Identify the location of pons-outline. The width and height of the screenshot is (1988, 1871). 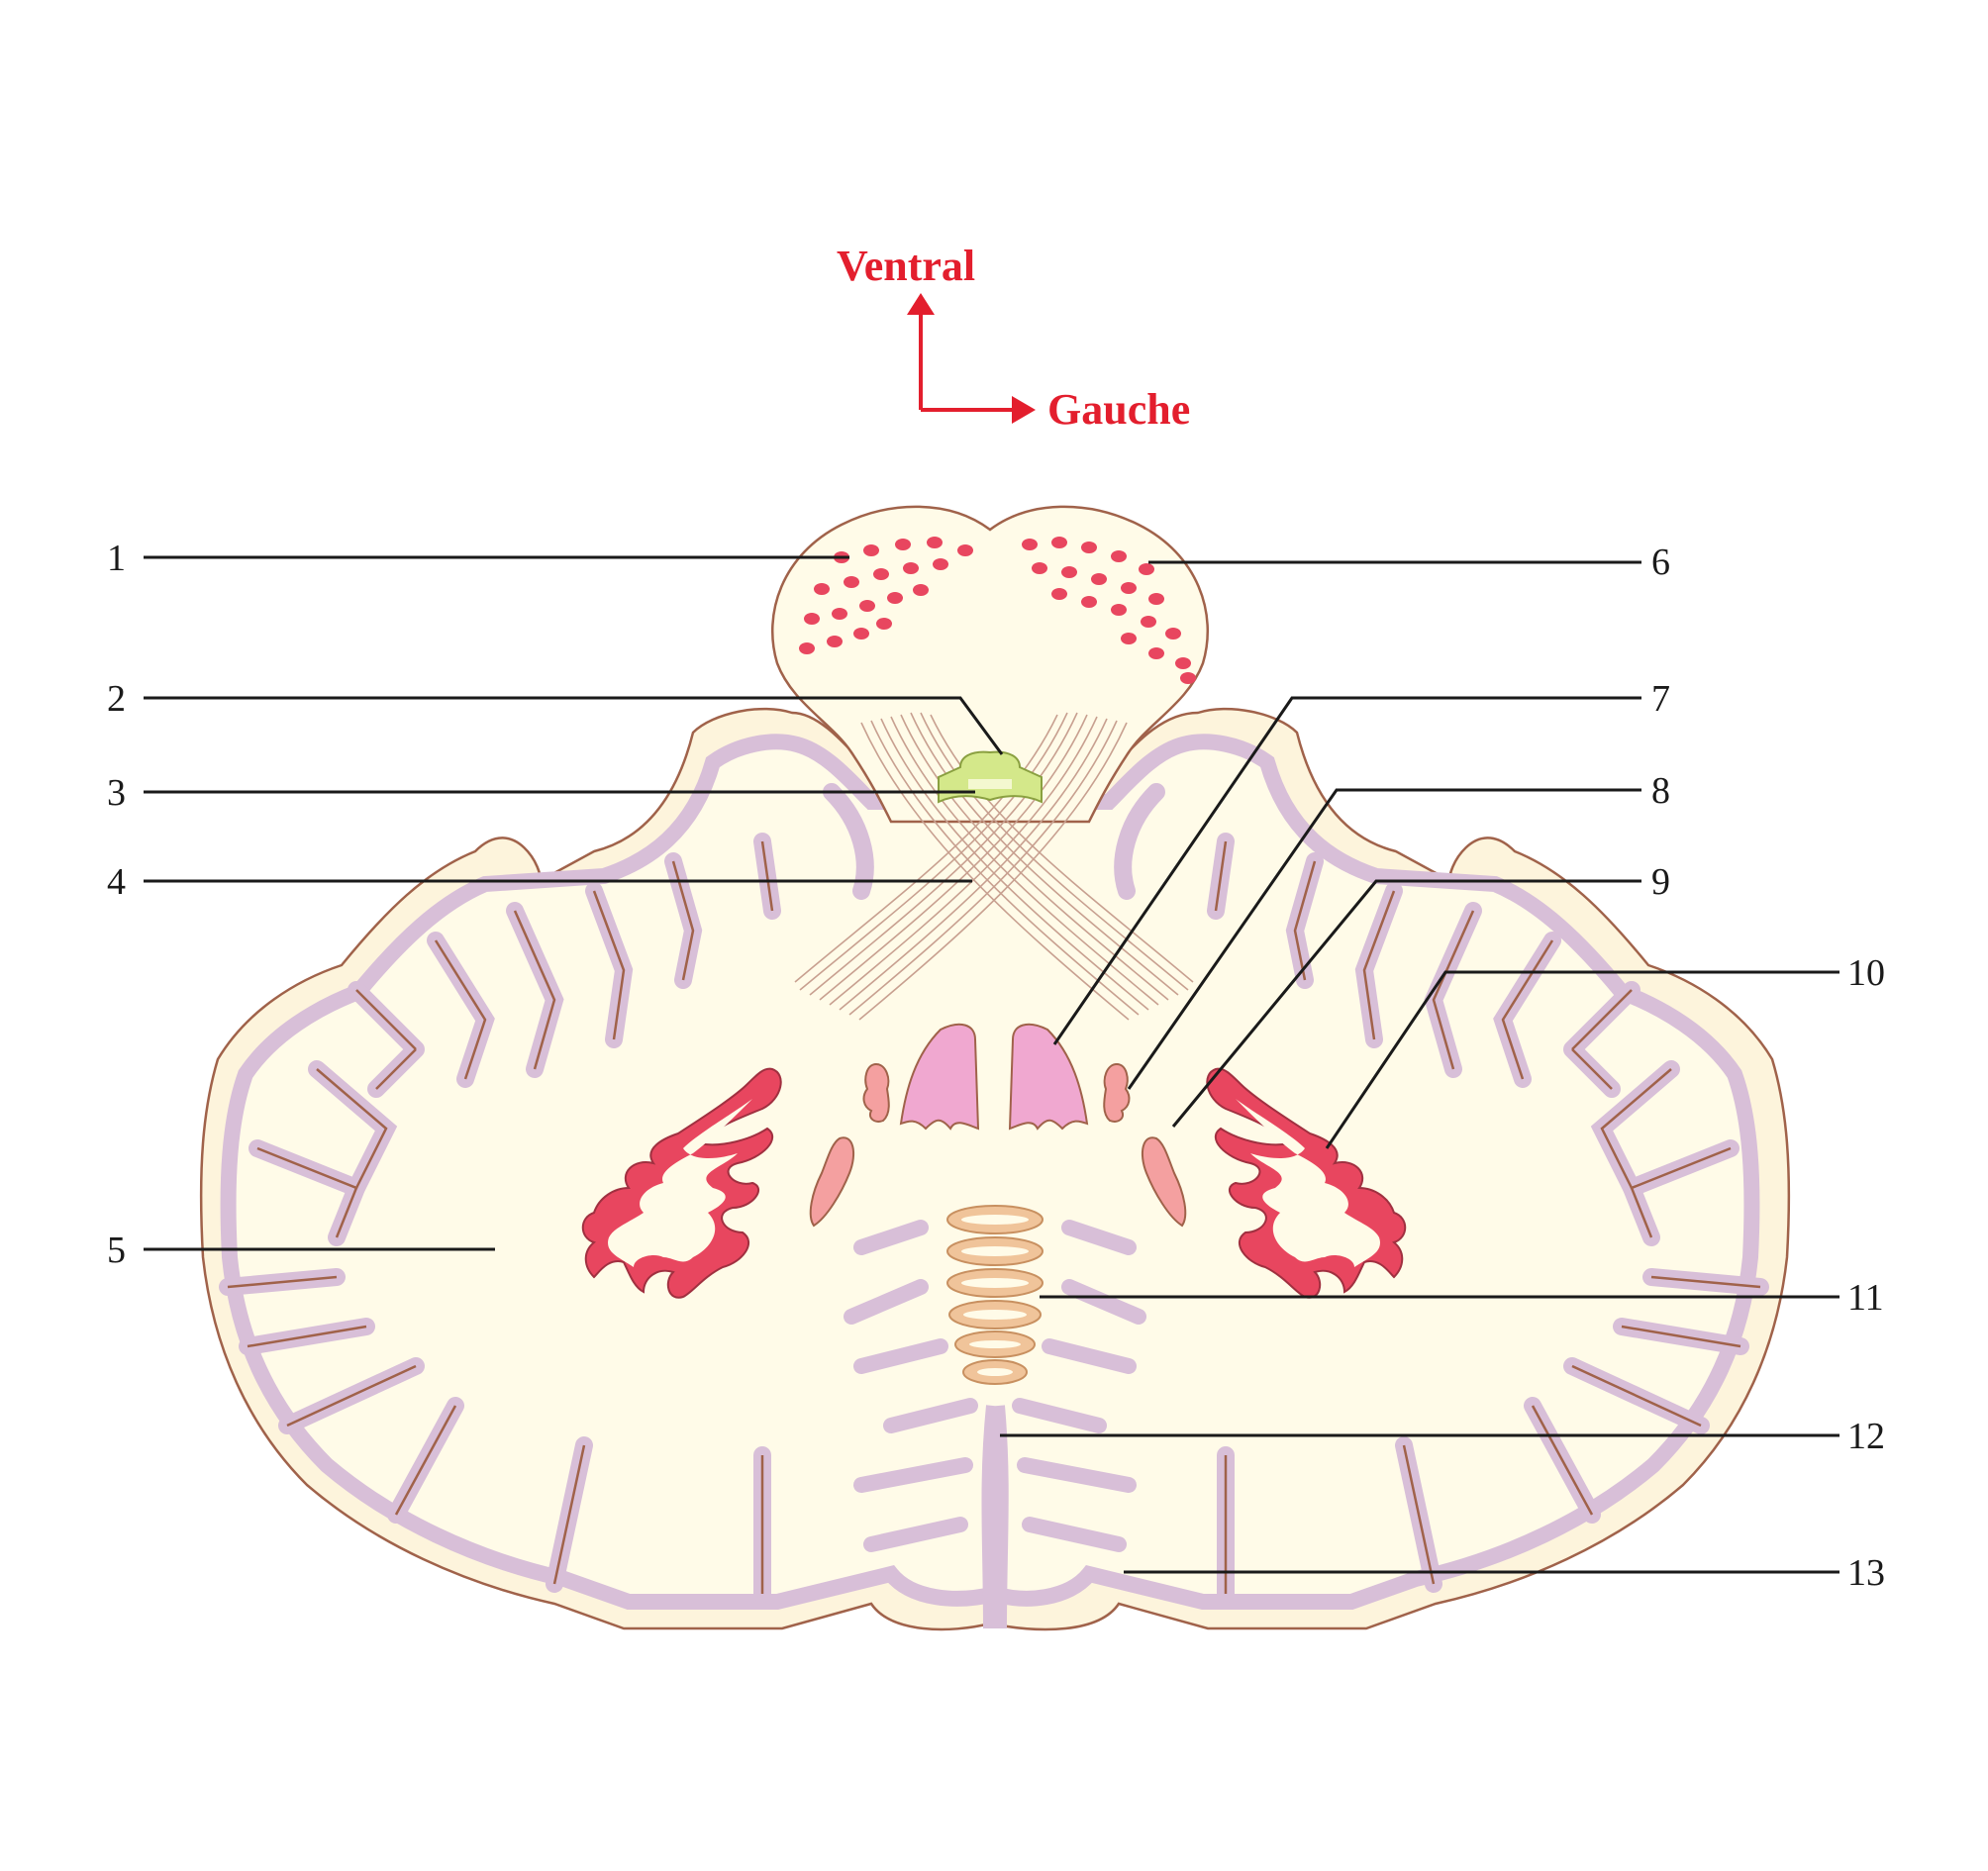
(990, 664).